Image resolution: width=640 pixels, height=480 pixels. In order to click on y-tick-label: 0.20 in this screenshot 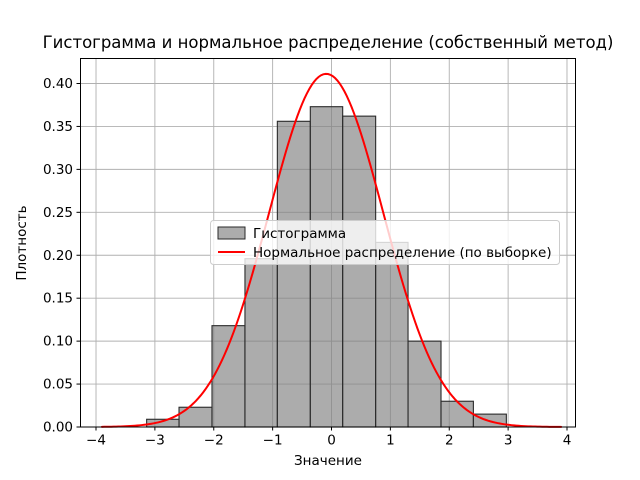, I will do `click(58, 256)`.